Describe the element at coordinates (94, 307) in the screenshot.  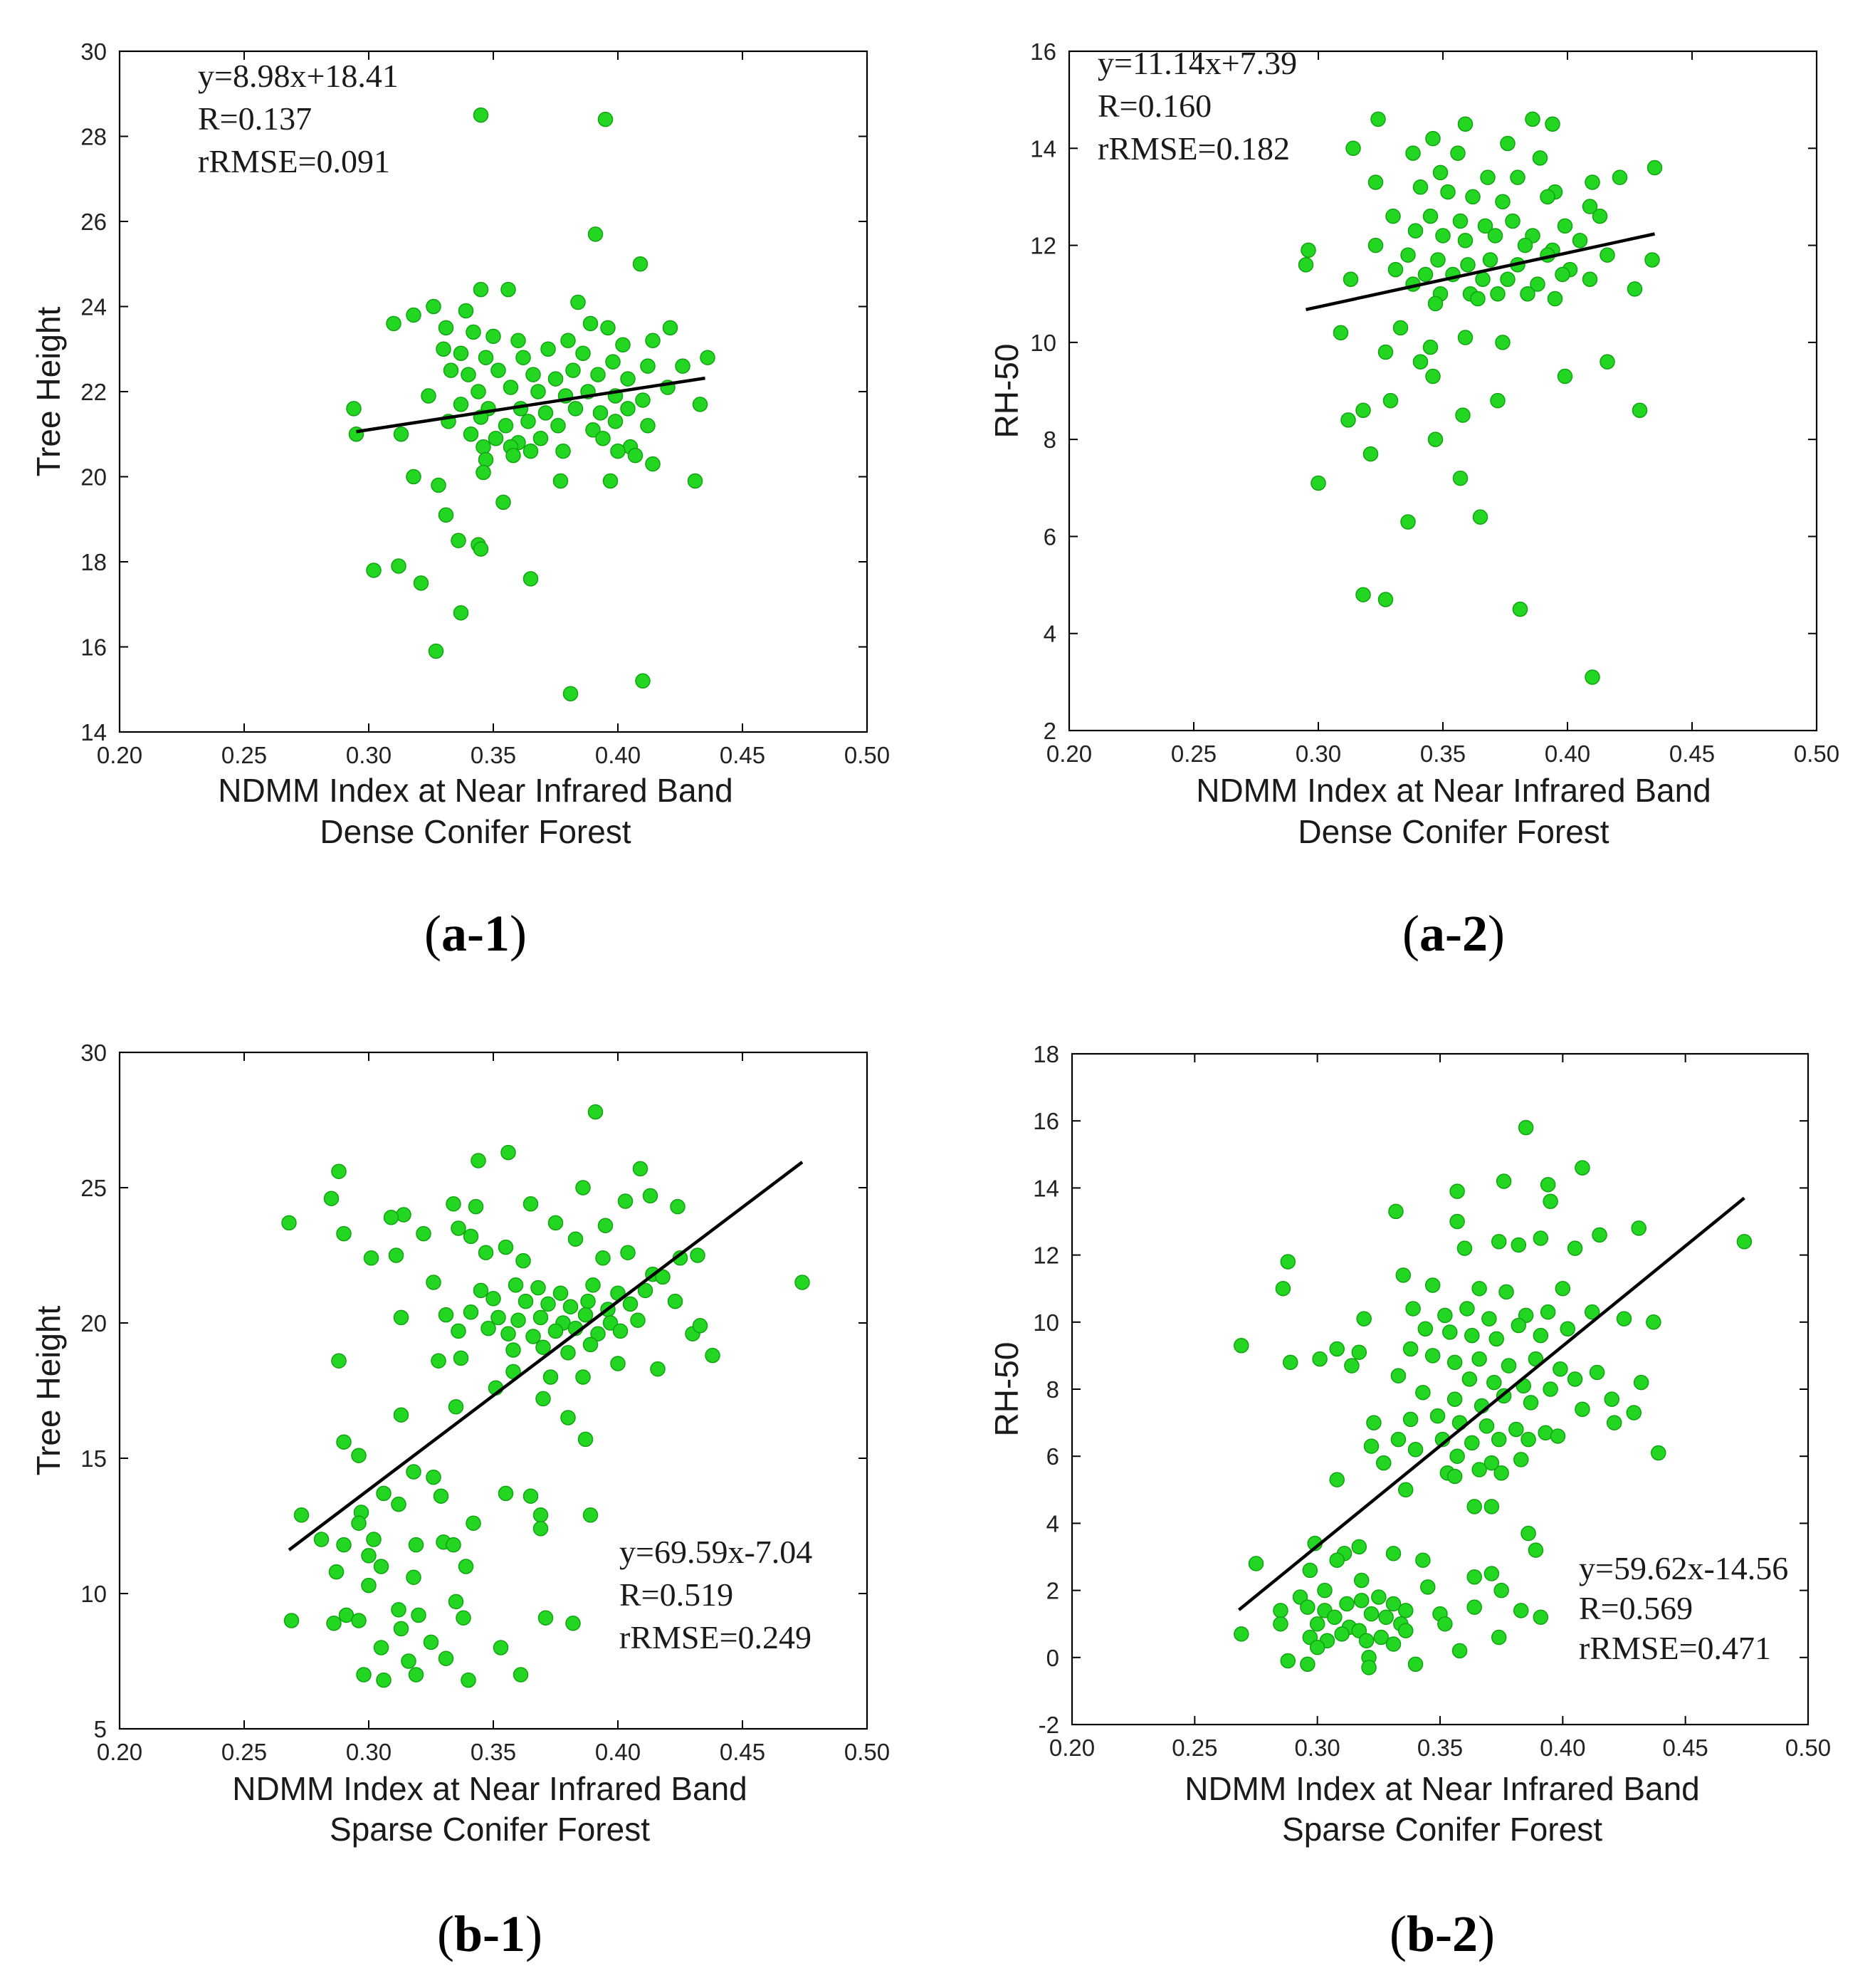
I see `y-tick-label: 24` at that location.